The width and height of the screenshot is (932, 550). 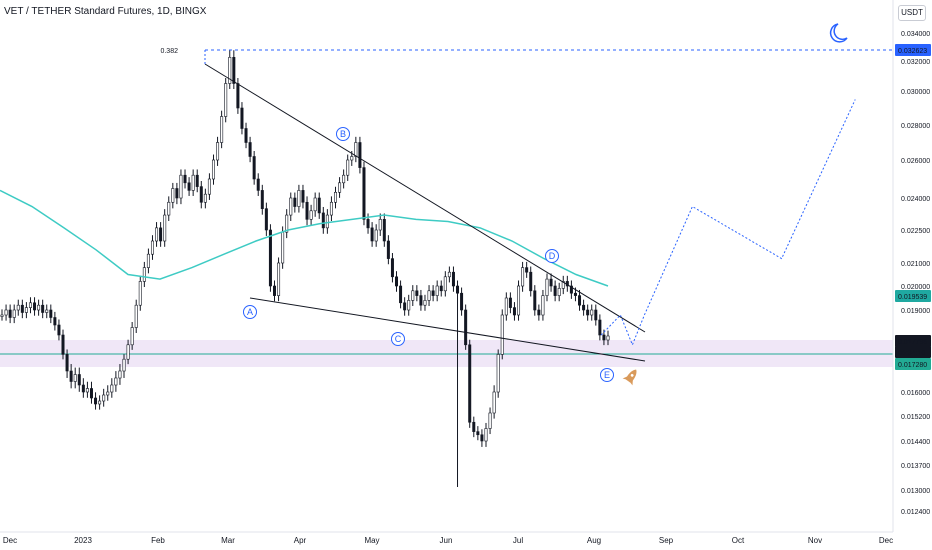 I want to click on x-tick-label: Sep, so click(x=666, y=540).